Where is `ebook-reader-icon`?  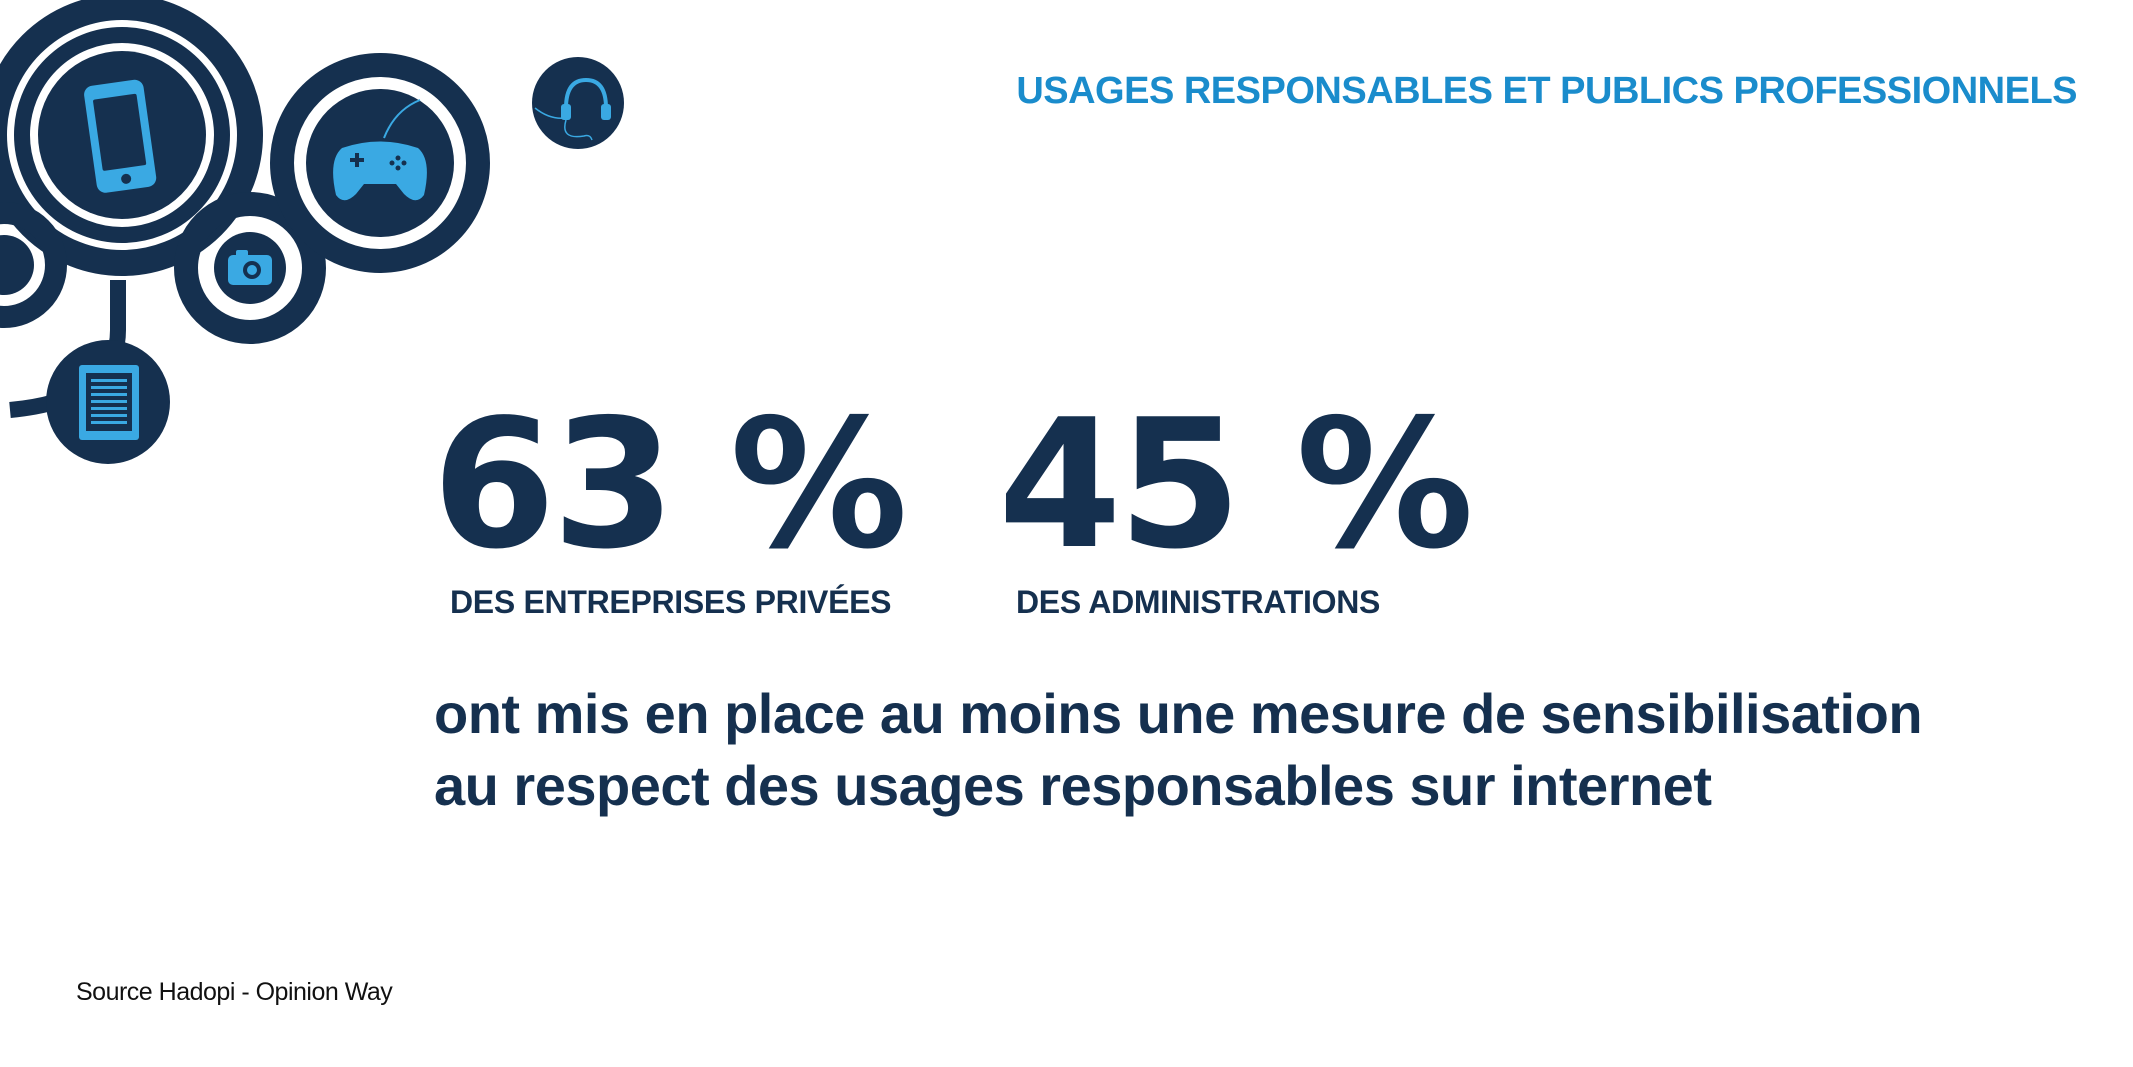
ebook-reader-icon is located at coordinates (109, 402).